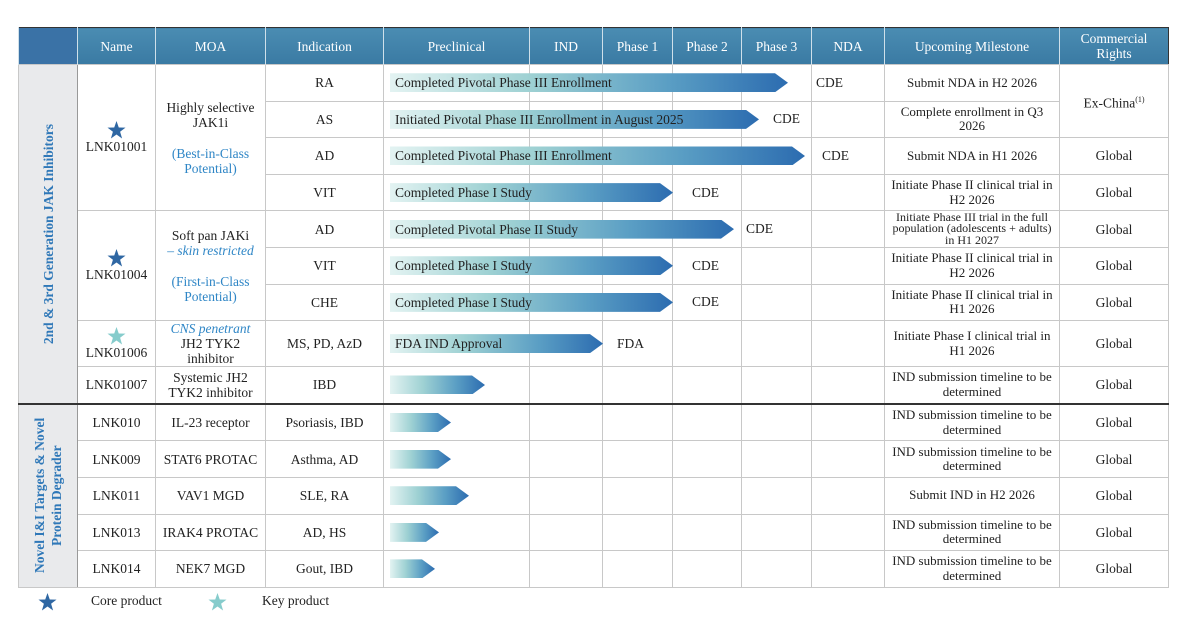 The height and width of the screenshot is (638, 1200). What do you see at coordinates (631, 343) in the screenshot?
I see `agency-label: FDA` at bounding box center [631, 343].